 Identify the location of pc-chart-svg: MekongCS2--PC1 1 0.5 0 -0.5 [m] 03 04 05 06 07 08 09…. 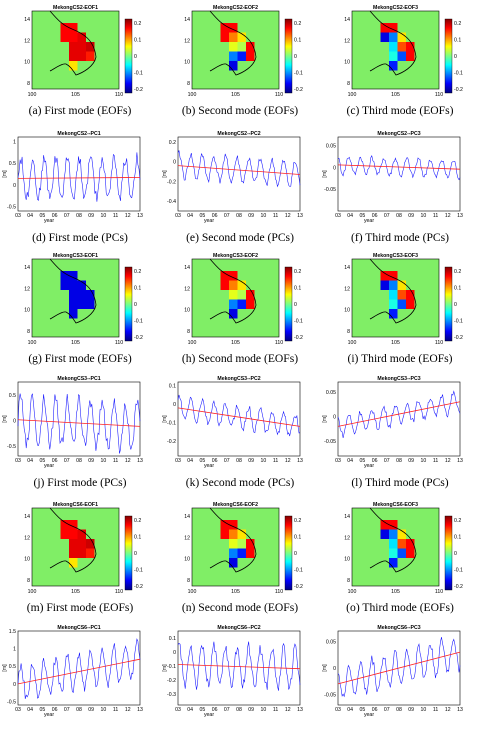
(72, 177).